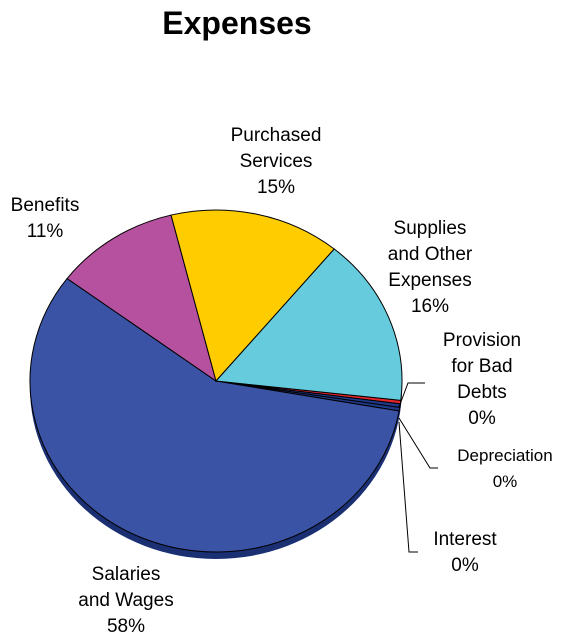 The height and width of the screenshot is (639, 578). Describe the element at coordinates (465, 565) in the screenshot. I see `label-interest-value: 0%` at that location.